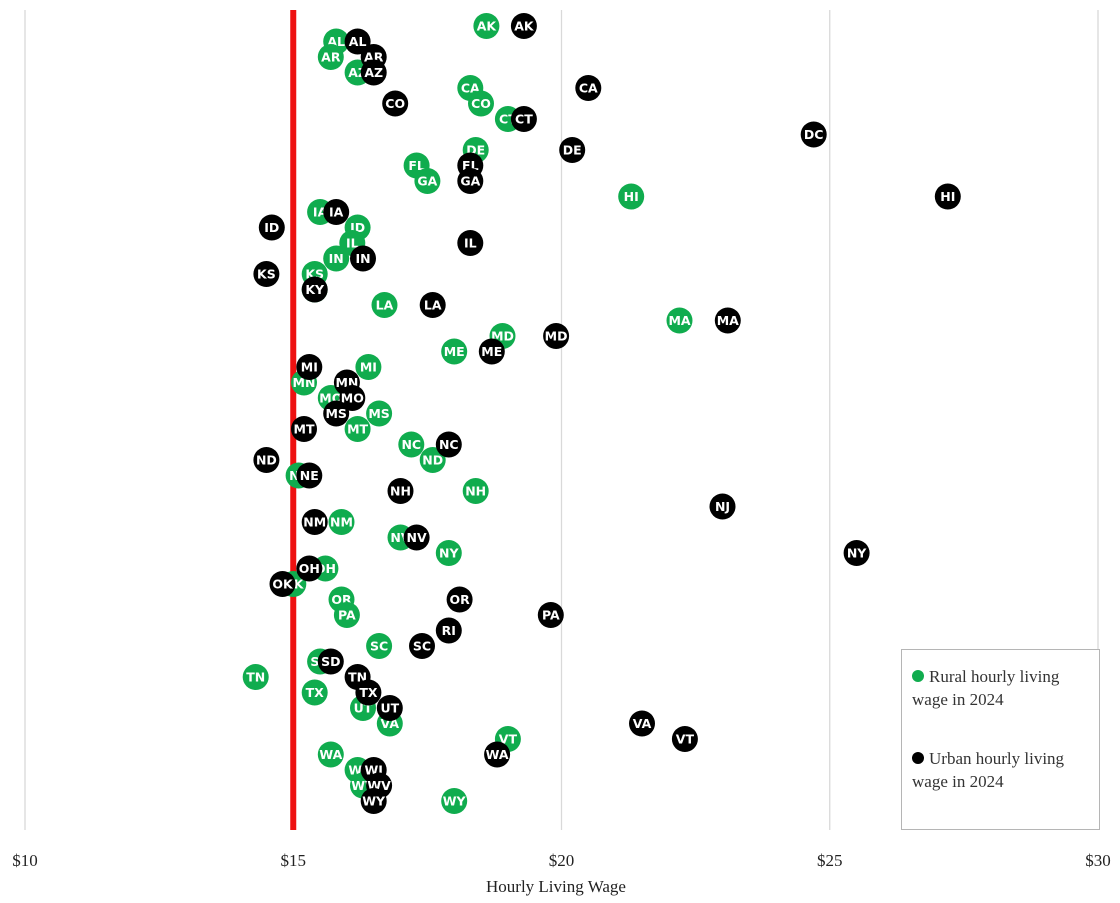 The width and height of the screenshot is (1120, 903). I want to click on rural-point-ny: NY, so click(448, 553).